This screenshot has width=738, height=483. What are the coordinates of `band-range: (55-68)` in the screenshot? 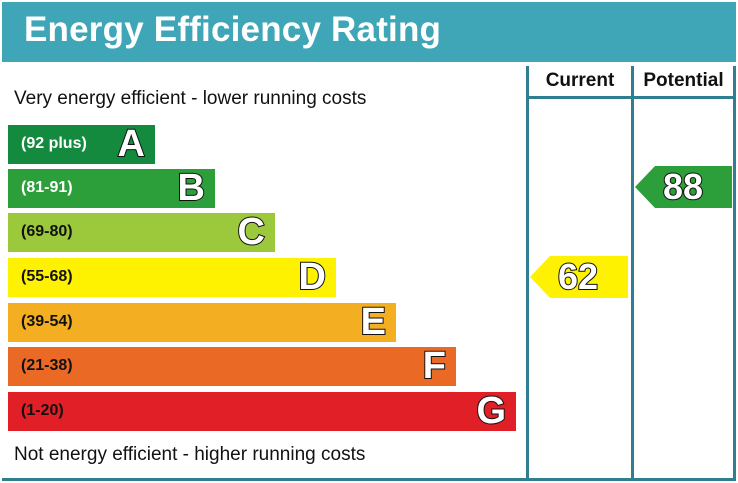 It's located at (47, 276).